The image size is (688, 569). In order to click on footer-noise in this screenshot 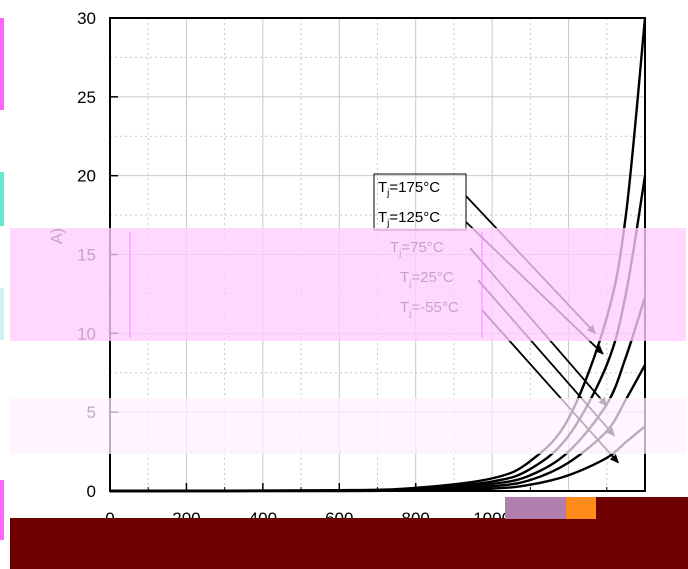, I will do `click(542, 508)`.